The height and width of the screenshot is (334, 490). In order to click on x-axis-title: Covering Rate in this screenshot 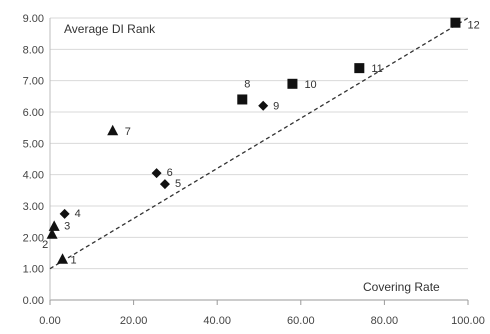, I will do `click(401, 287)`.